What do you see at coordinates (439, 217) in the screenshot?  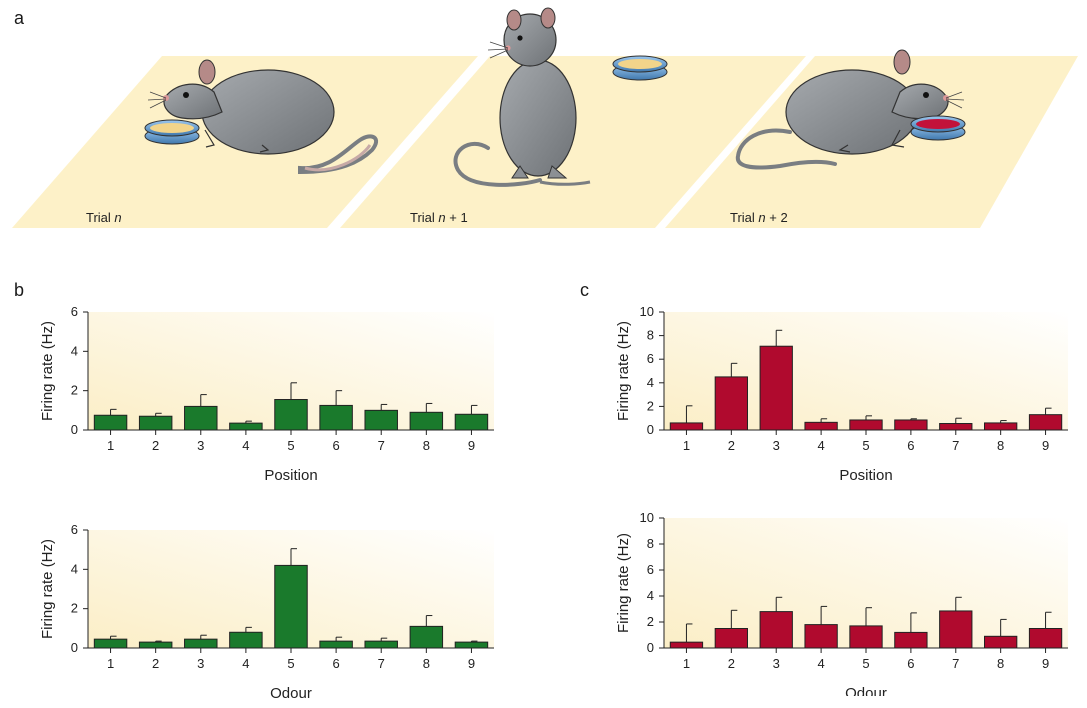 I see `trial-label-n-plus-1: Trial n + 1` at bounding box center [439, 217].